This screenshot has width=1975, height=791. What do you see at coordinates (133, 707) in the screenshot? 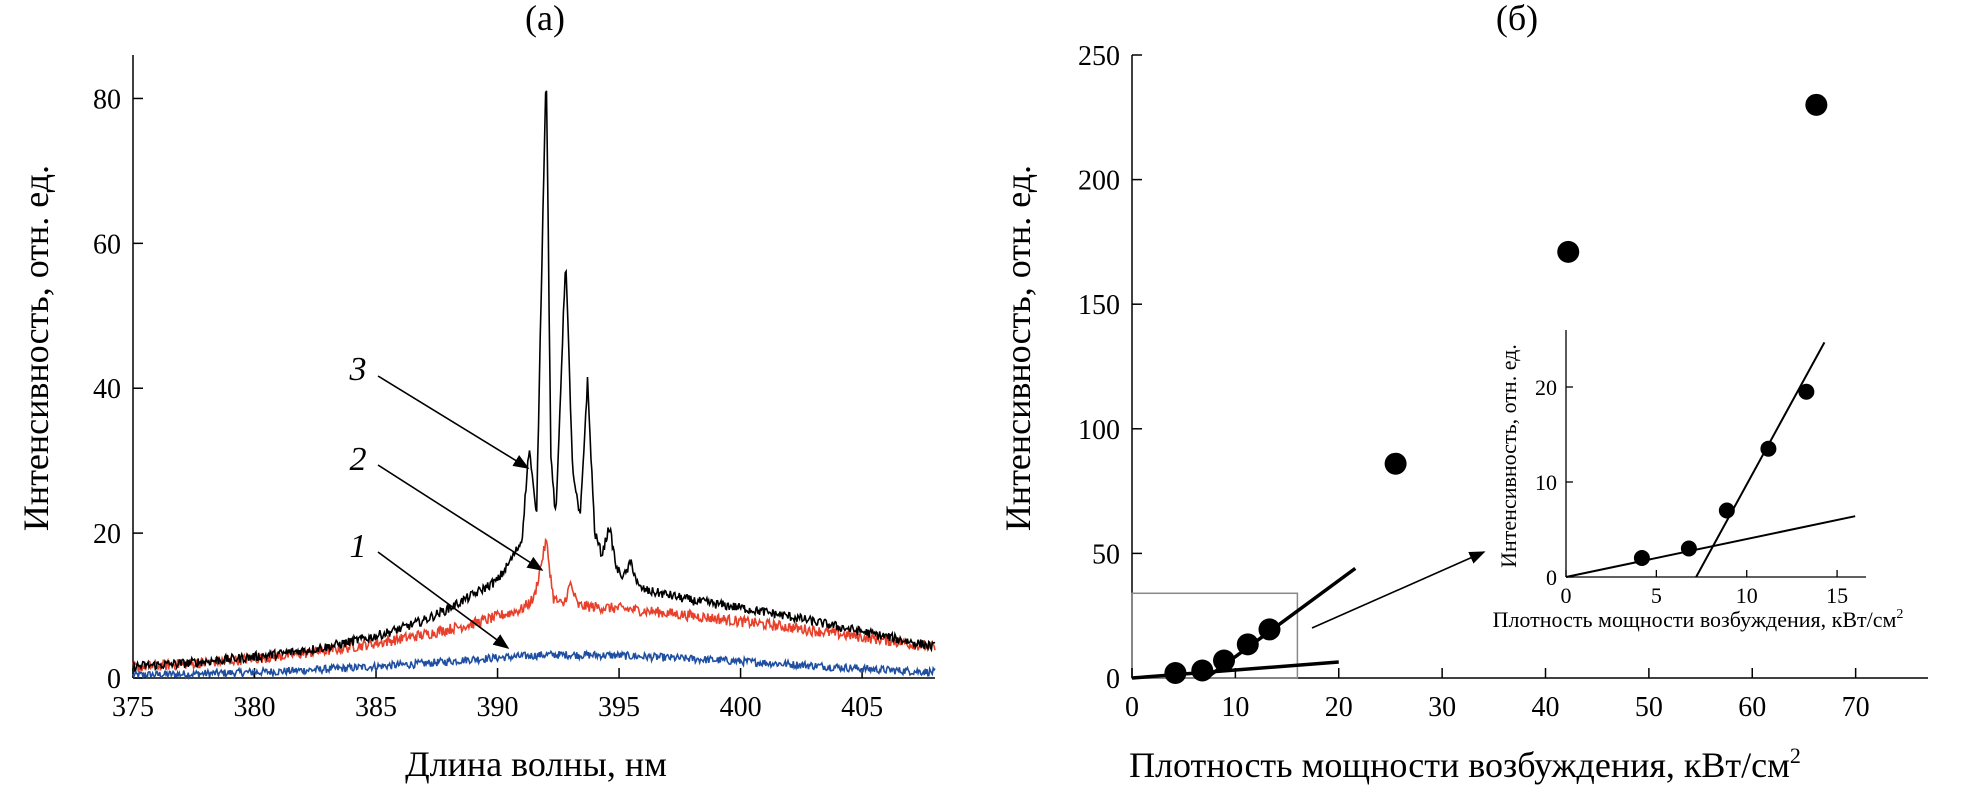
I see `panel-a-xtick-label: 375` at bounding box center [133, 707].